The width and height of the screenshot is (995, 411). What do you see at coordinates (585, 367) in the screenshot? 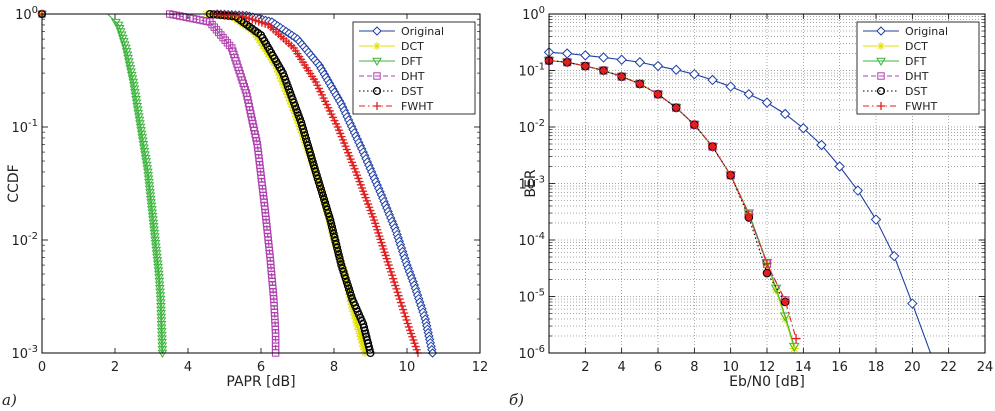
I see `x-tick-label: 2` at bounding box center [585, 367].